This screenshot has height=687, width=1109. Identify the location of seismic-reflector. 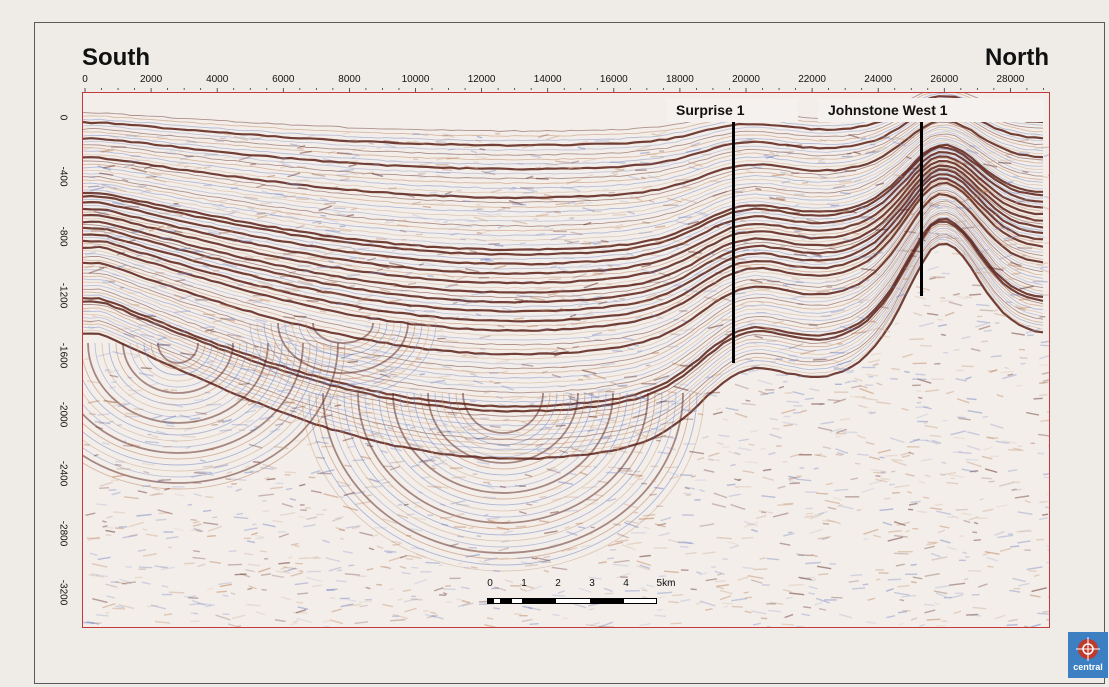
(563, 162).